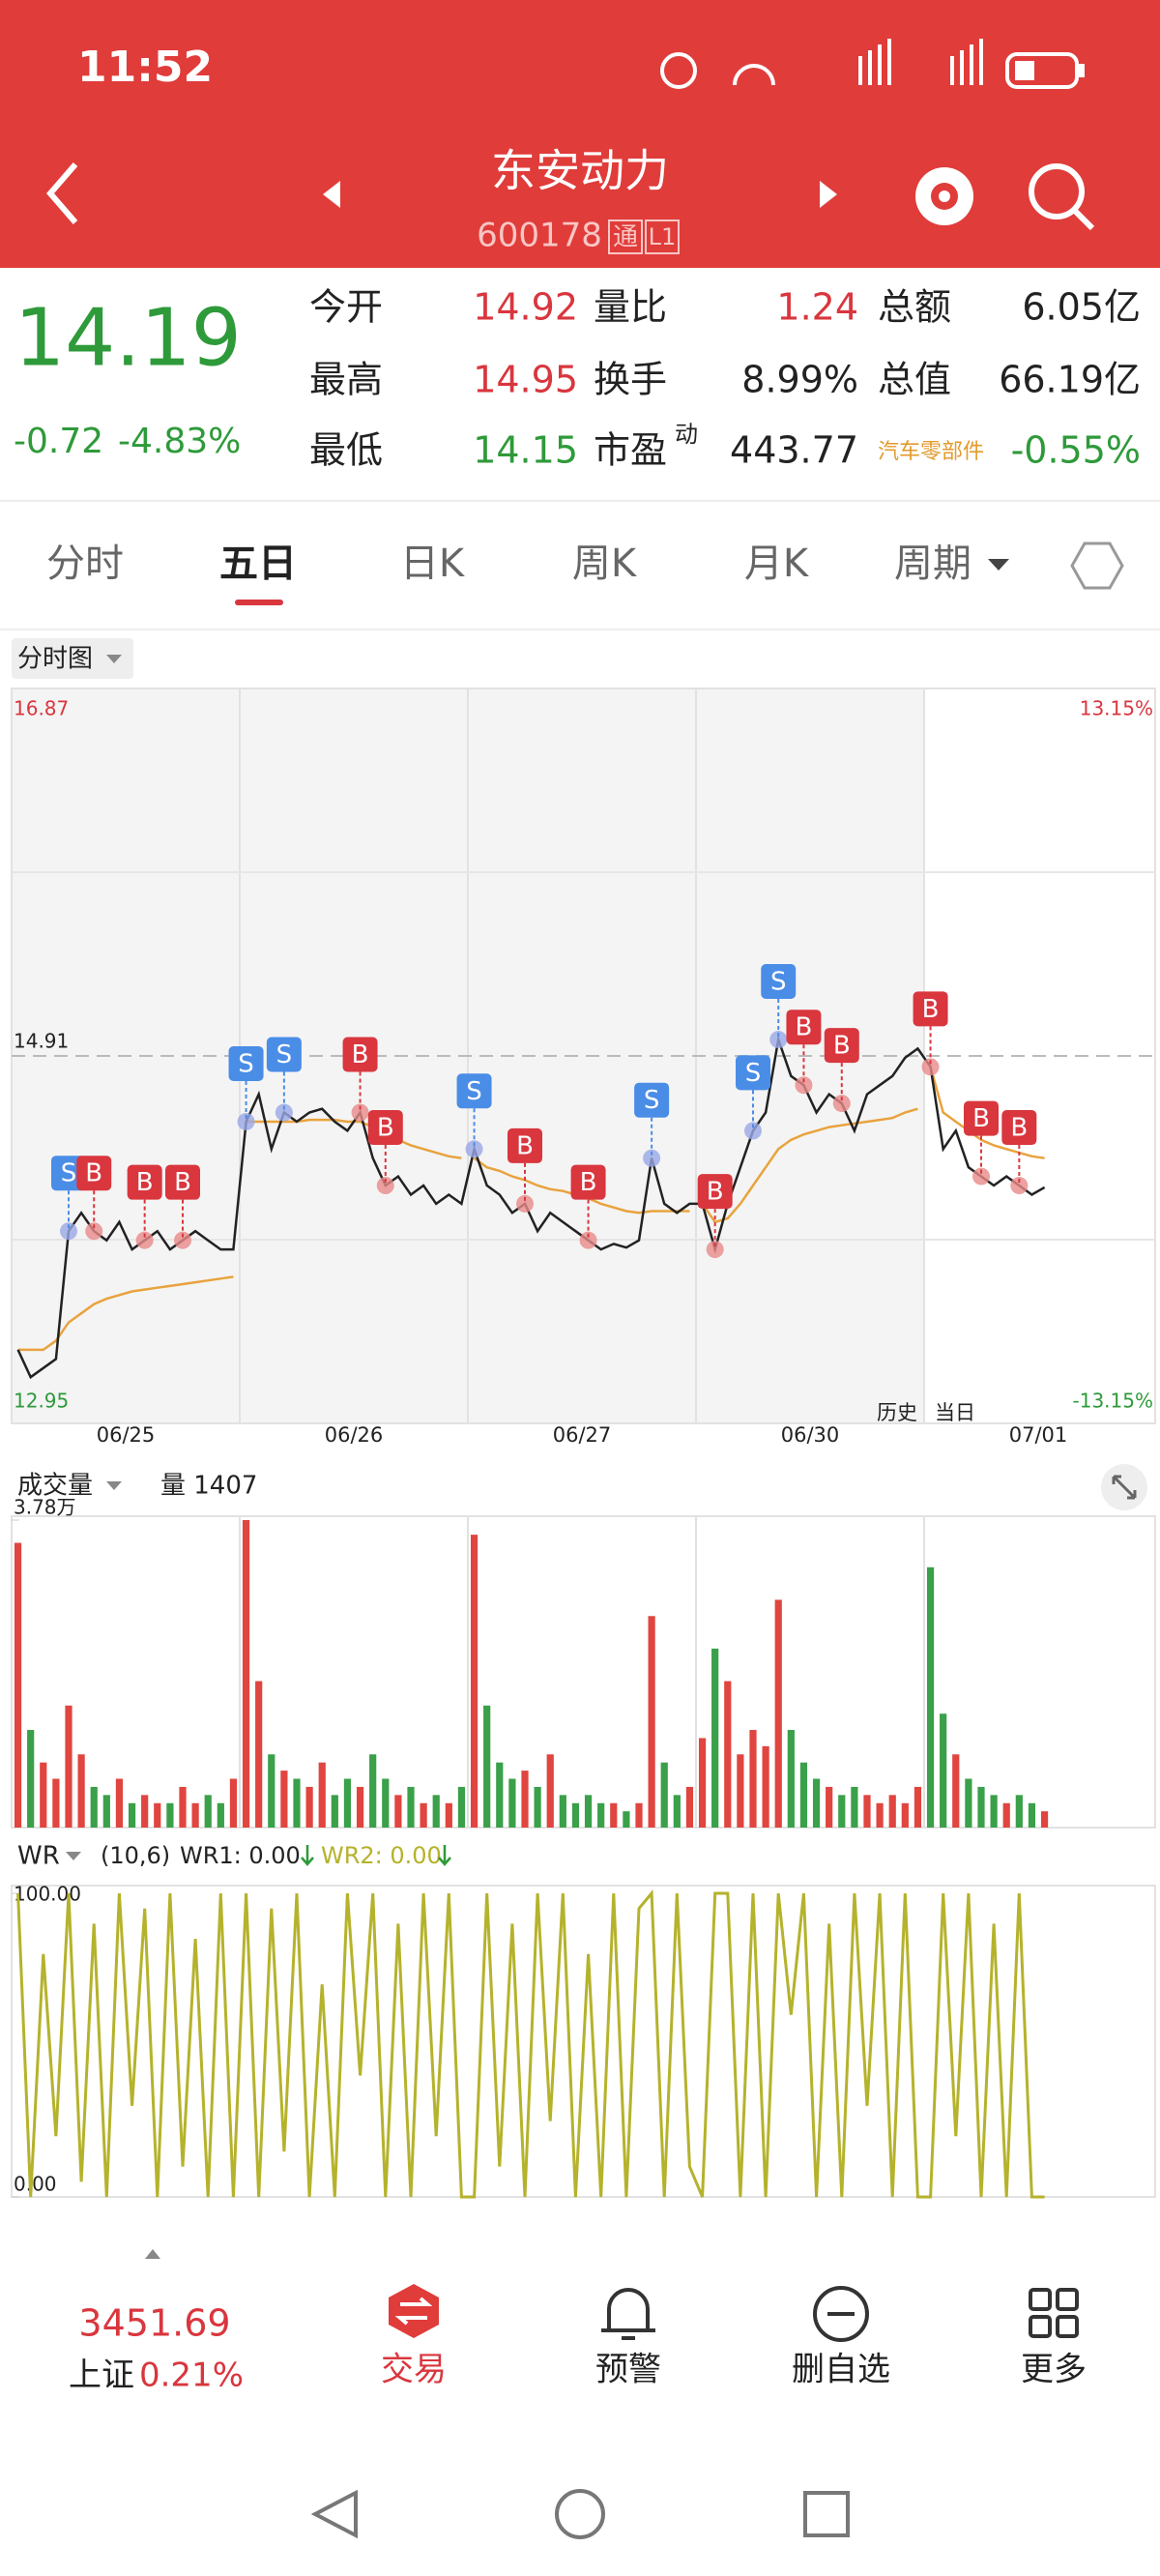 Image resolution: width=1160 pixels, height=2576 pixels. What do you see at coordinates (55, 659) in the screenshot?
I see `chart-selector: 分时图` at bounding box center [55, 659].